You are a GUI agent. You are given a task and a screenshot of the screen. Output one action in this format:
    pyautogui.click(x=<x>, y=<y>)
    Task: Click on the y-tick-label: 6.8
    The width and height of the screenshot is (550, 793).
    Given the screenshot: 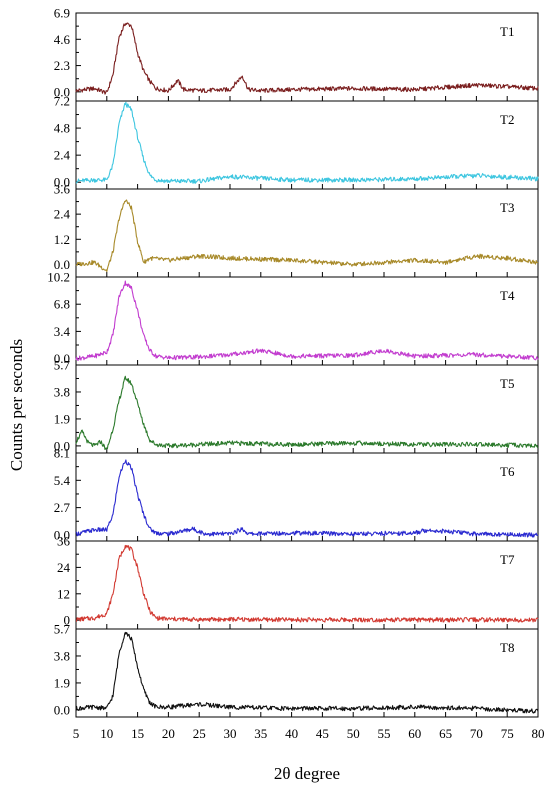 What is the action you would take?
    pyautogui.click(x=62, y=304)
    